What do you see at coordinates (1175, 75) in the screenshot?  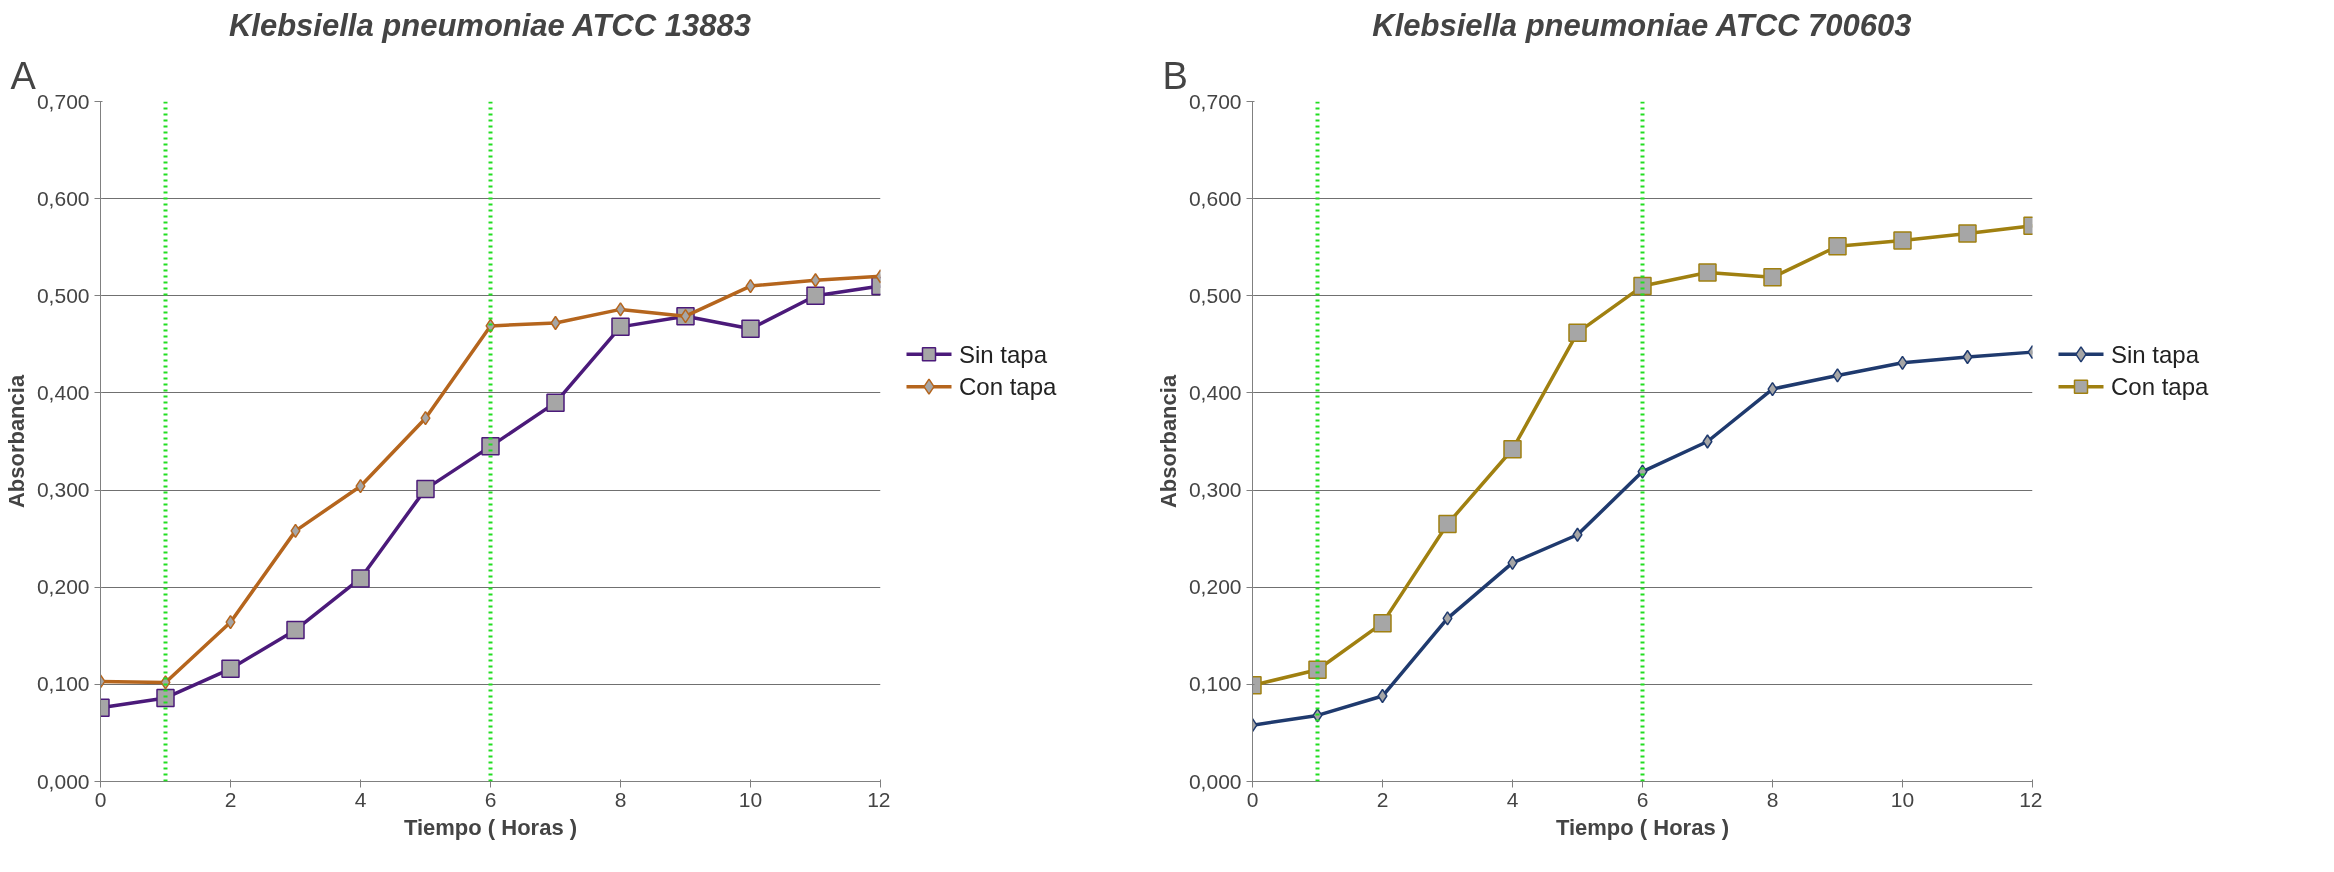 I see `text: B` at bounding box center [1175, 75].